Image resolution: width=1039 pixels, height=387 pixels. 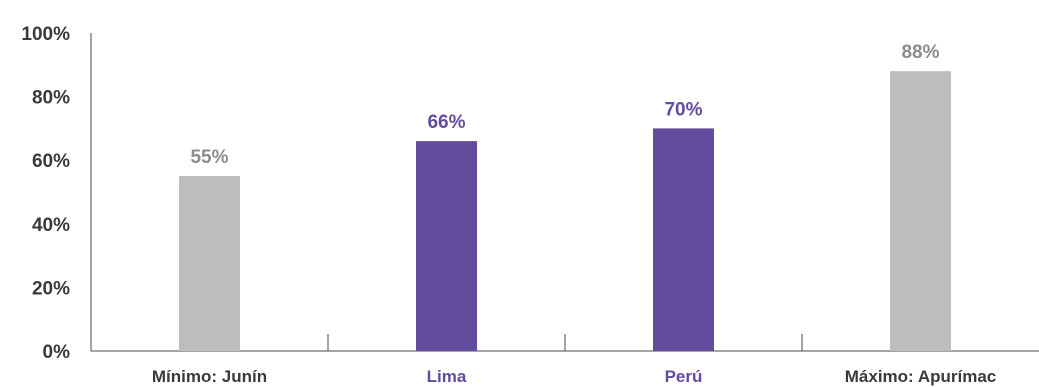 What do you see at coordinates (51, 161) in the screenshot?
I see `y-tick-label: 60%` at bounding box center [51, 161].